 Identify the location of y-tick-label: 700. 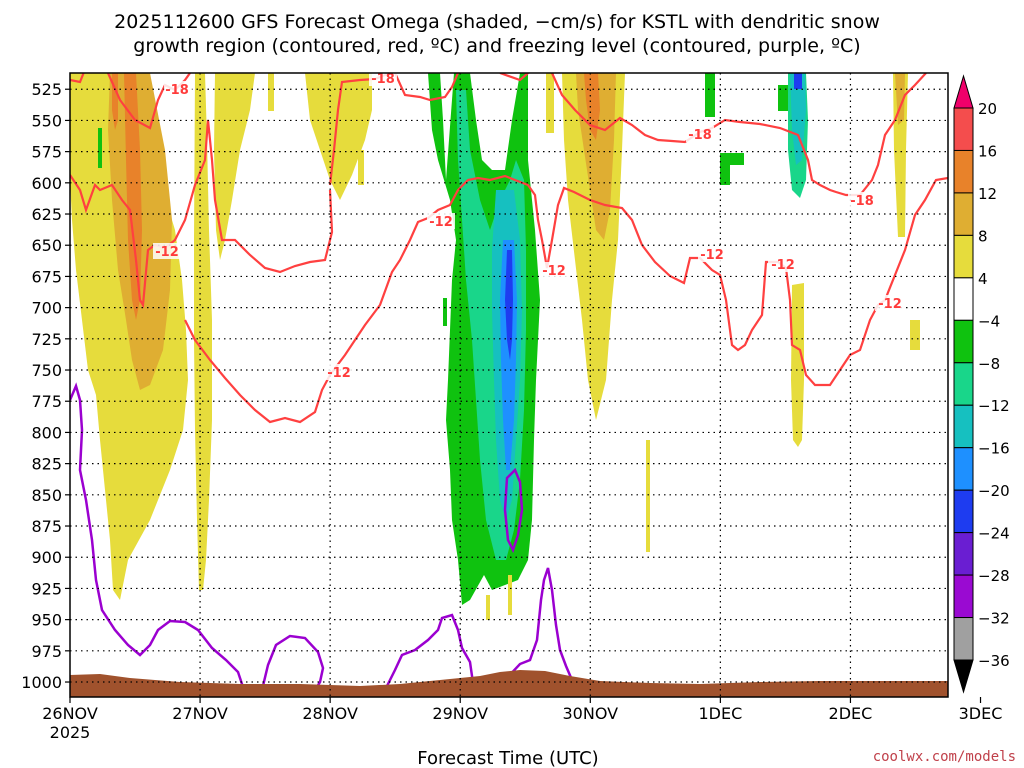
(46, 308).